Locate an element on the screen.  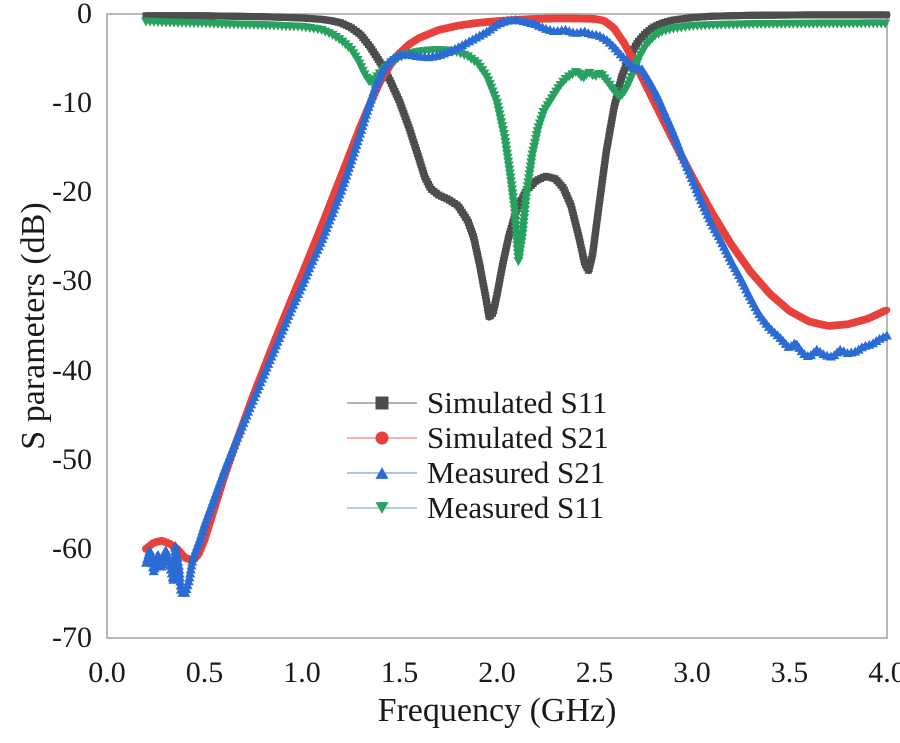
legend-item-measured-s21: Measured S21 is located at coordinates (477, 472).